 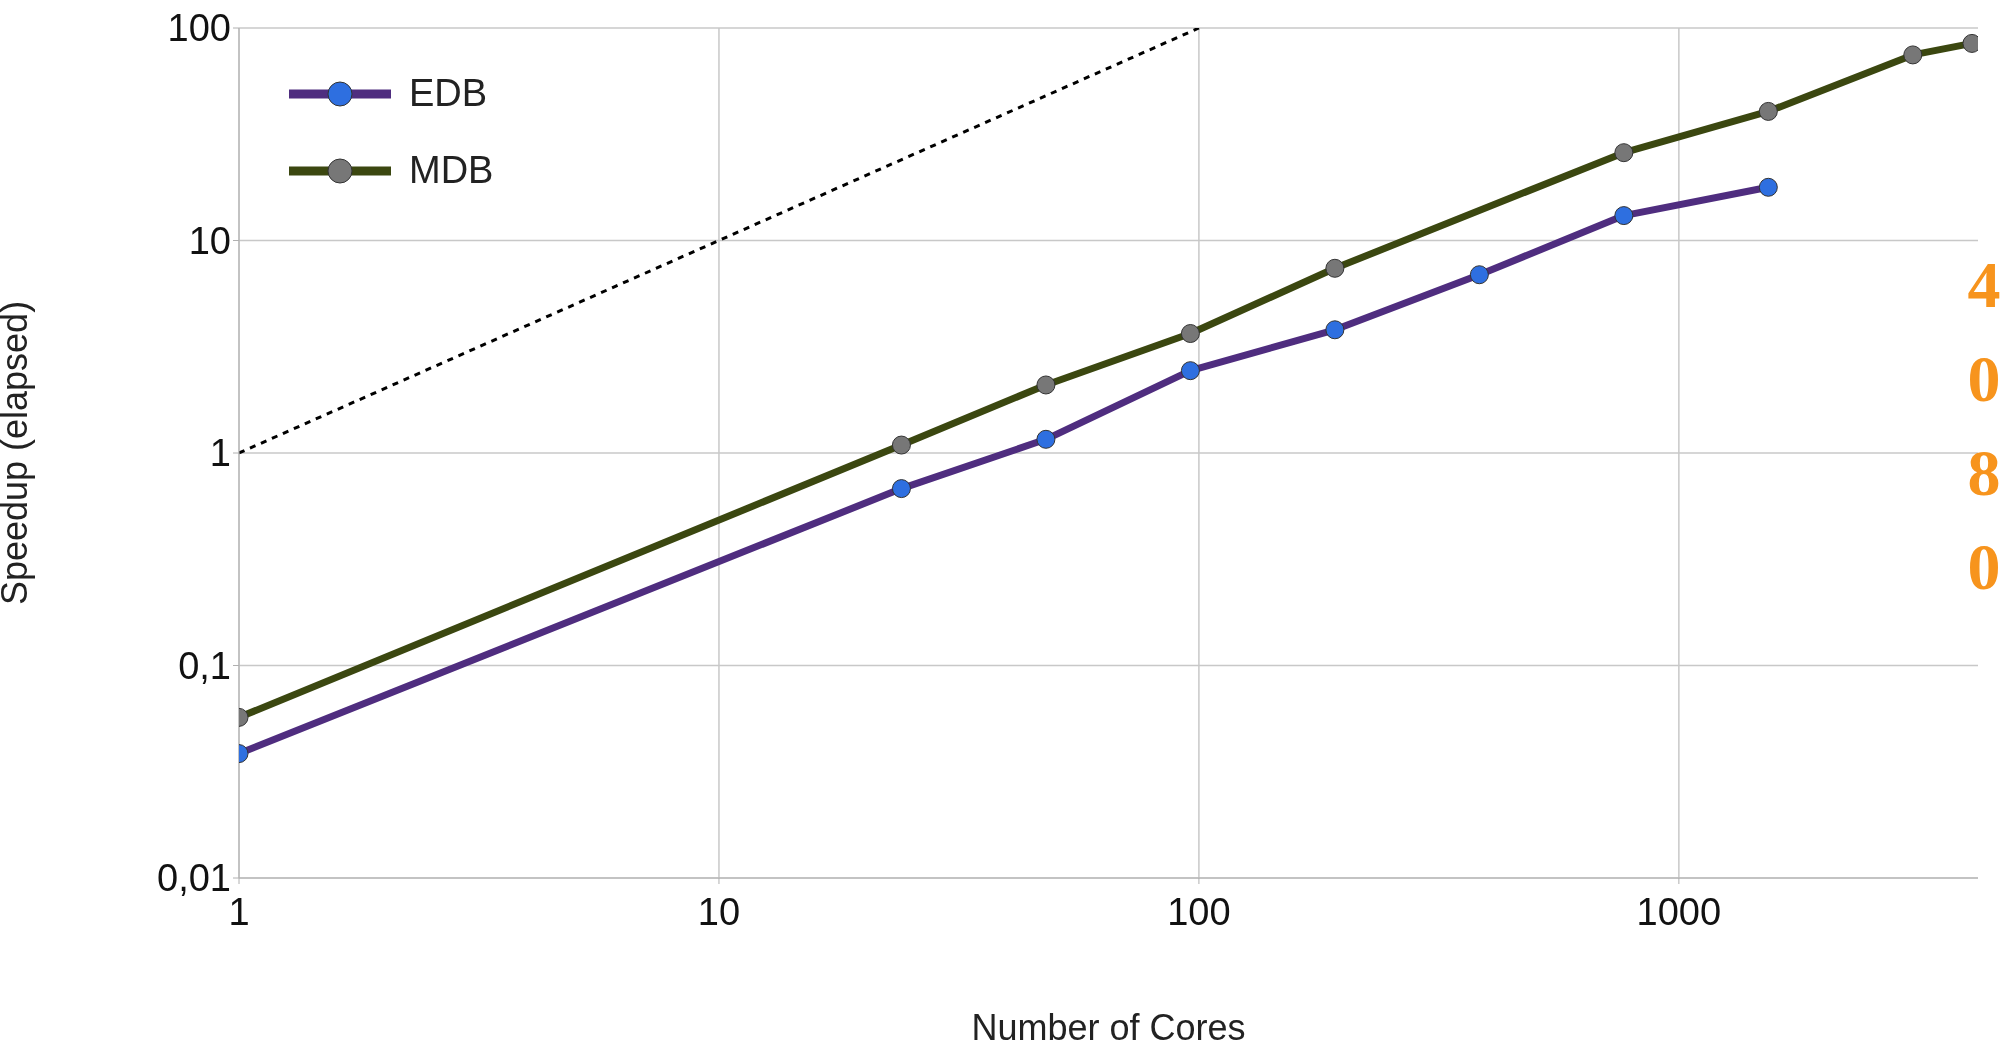 What do you see at coordinates (719, 911) in the screenshot?
I see `x-tick-label: 10` at bounding box center [719, 911].